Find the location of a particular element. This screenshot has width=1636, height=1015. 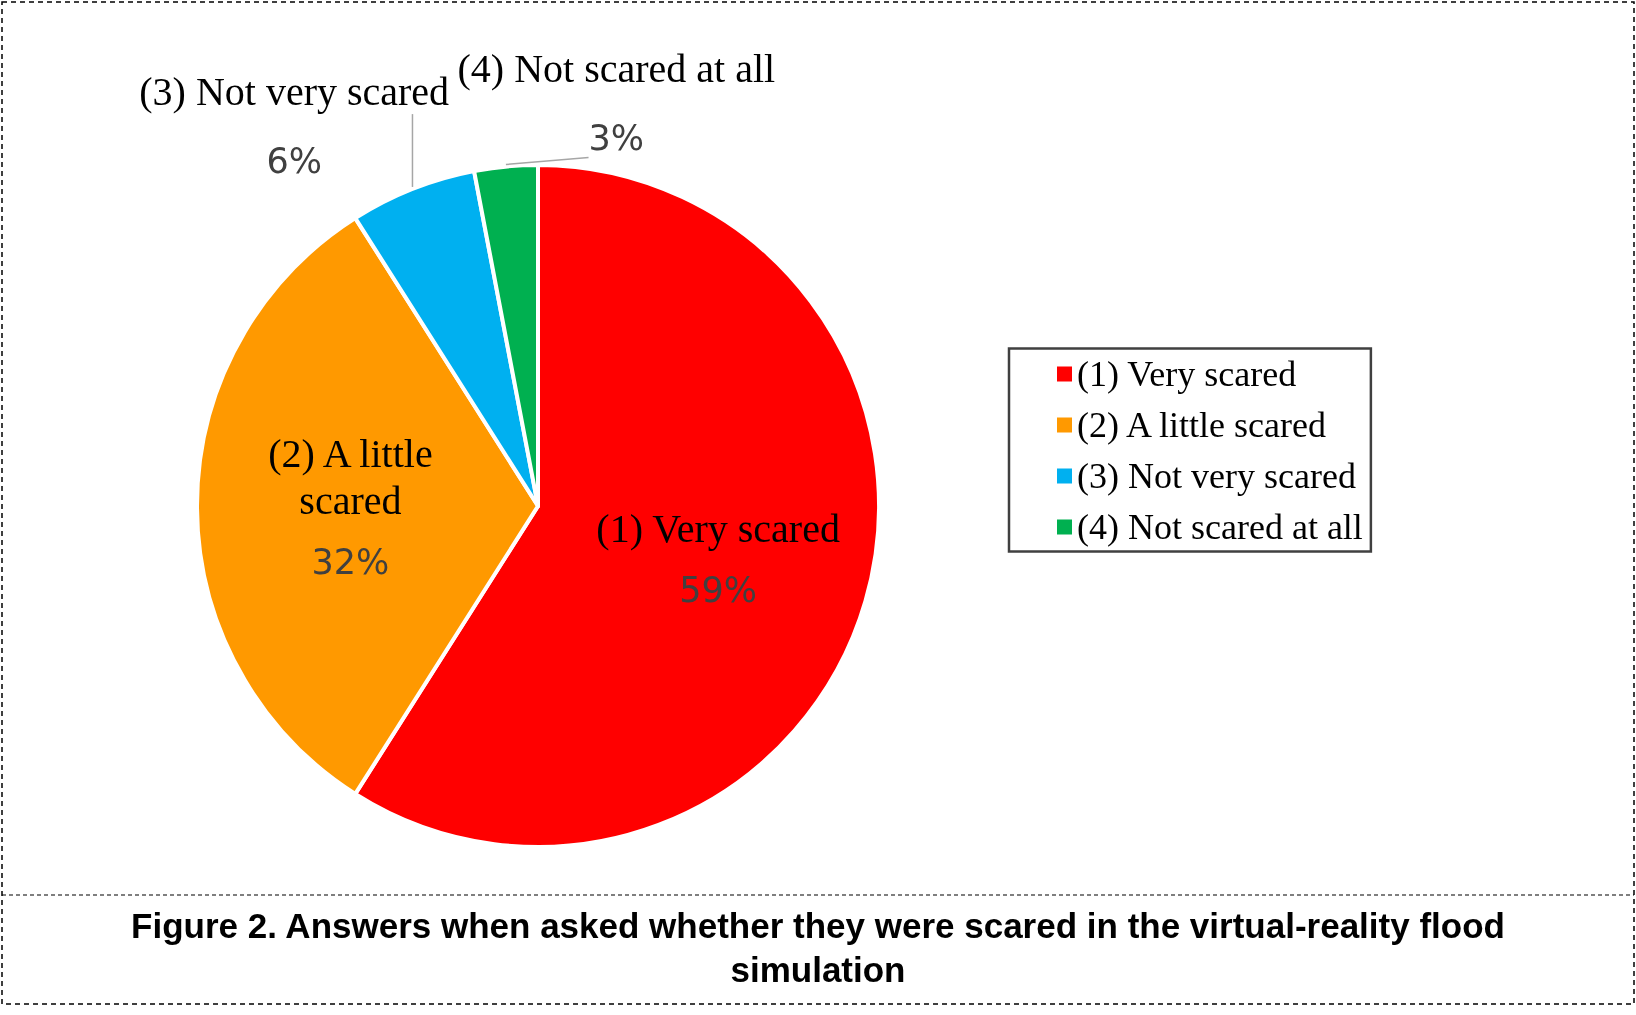

legend-label: (1) Very scared is located at coordinates (1187, 373).